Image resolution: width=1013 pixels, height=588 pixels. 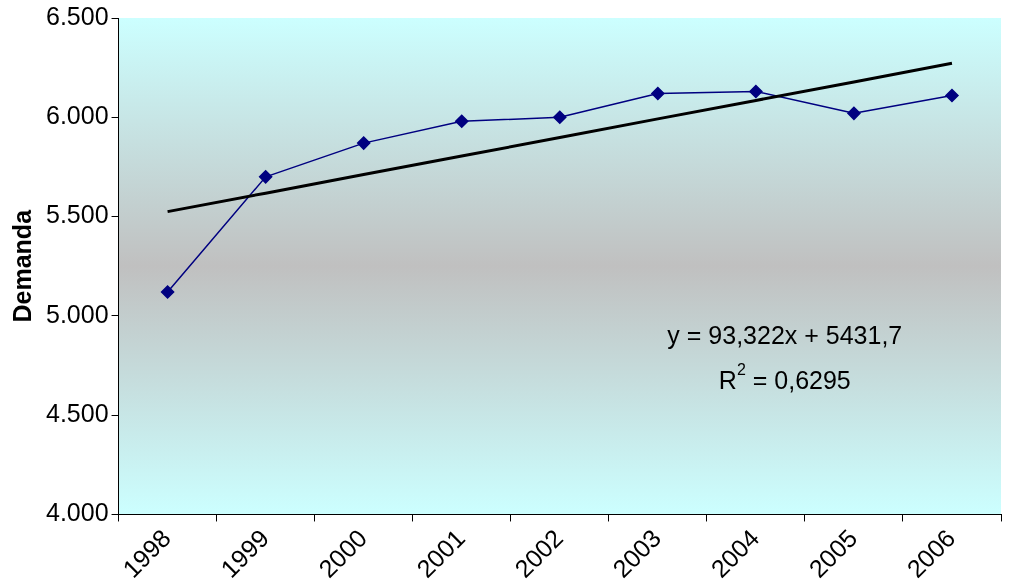 I want to click on y-tick-label: 5.500, so click(x=77, y=214).